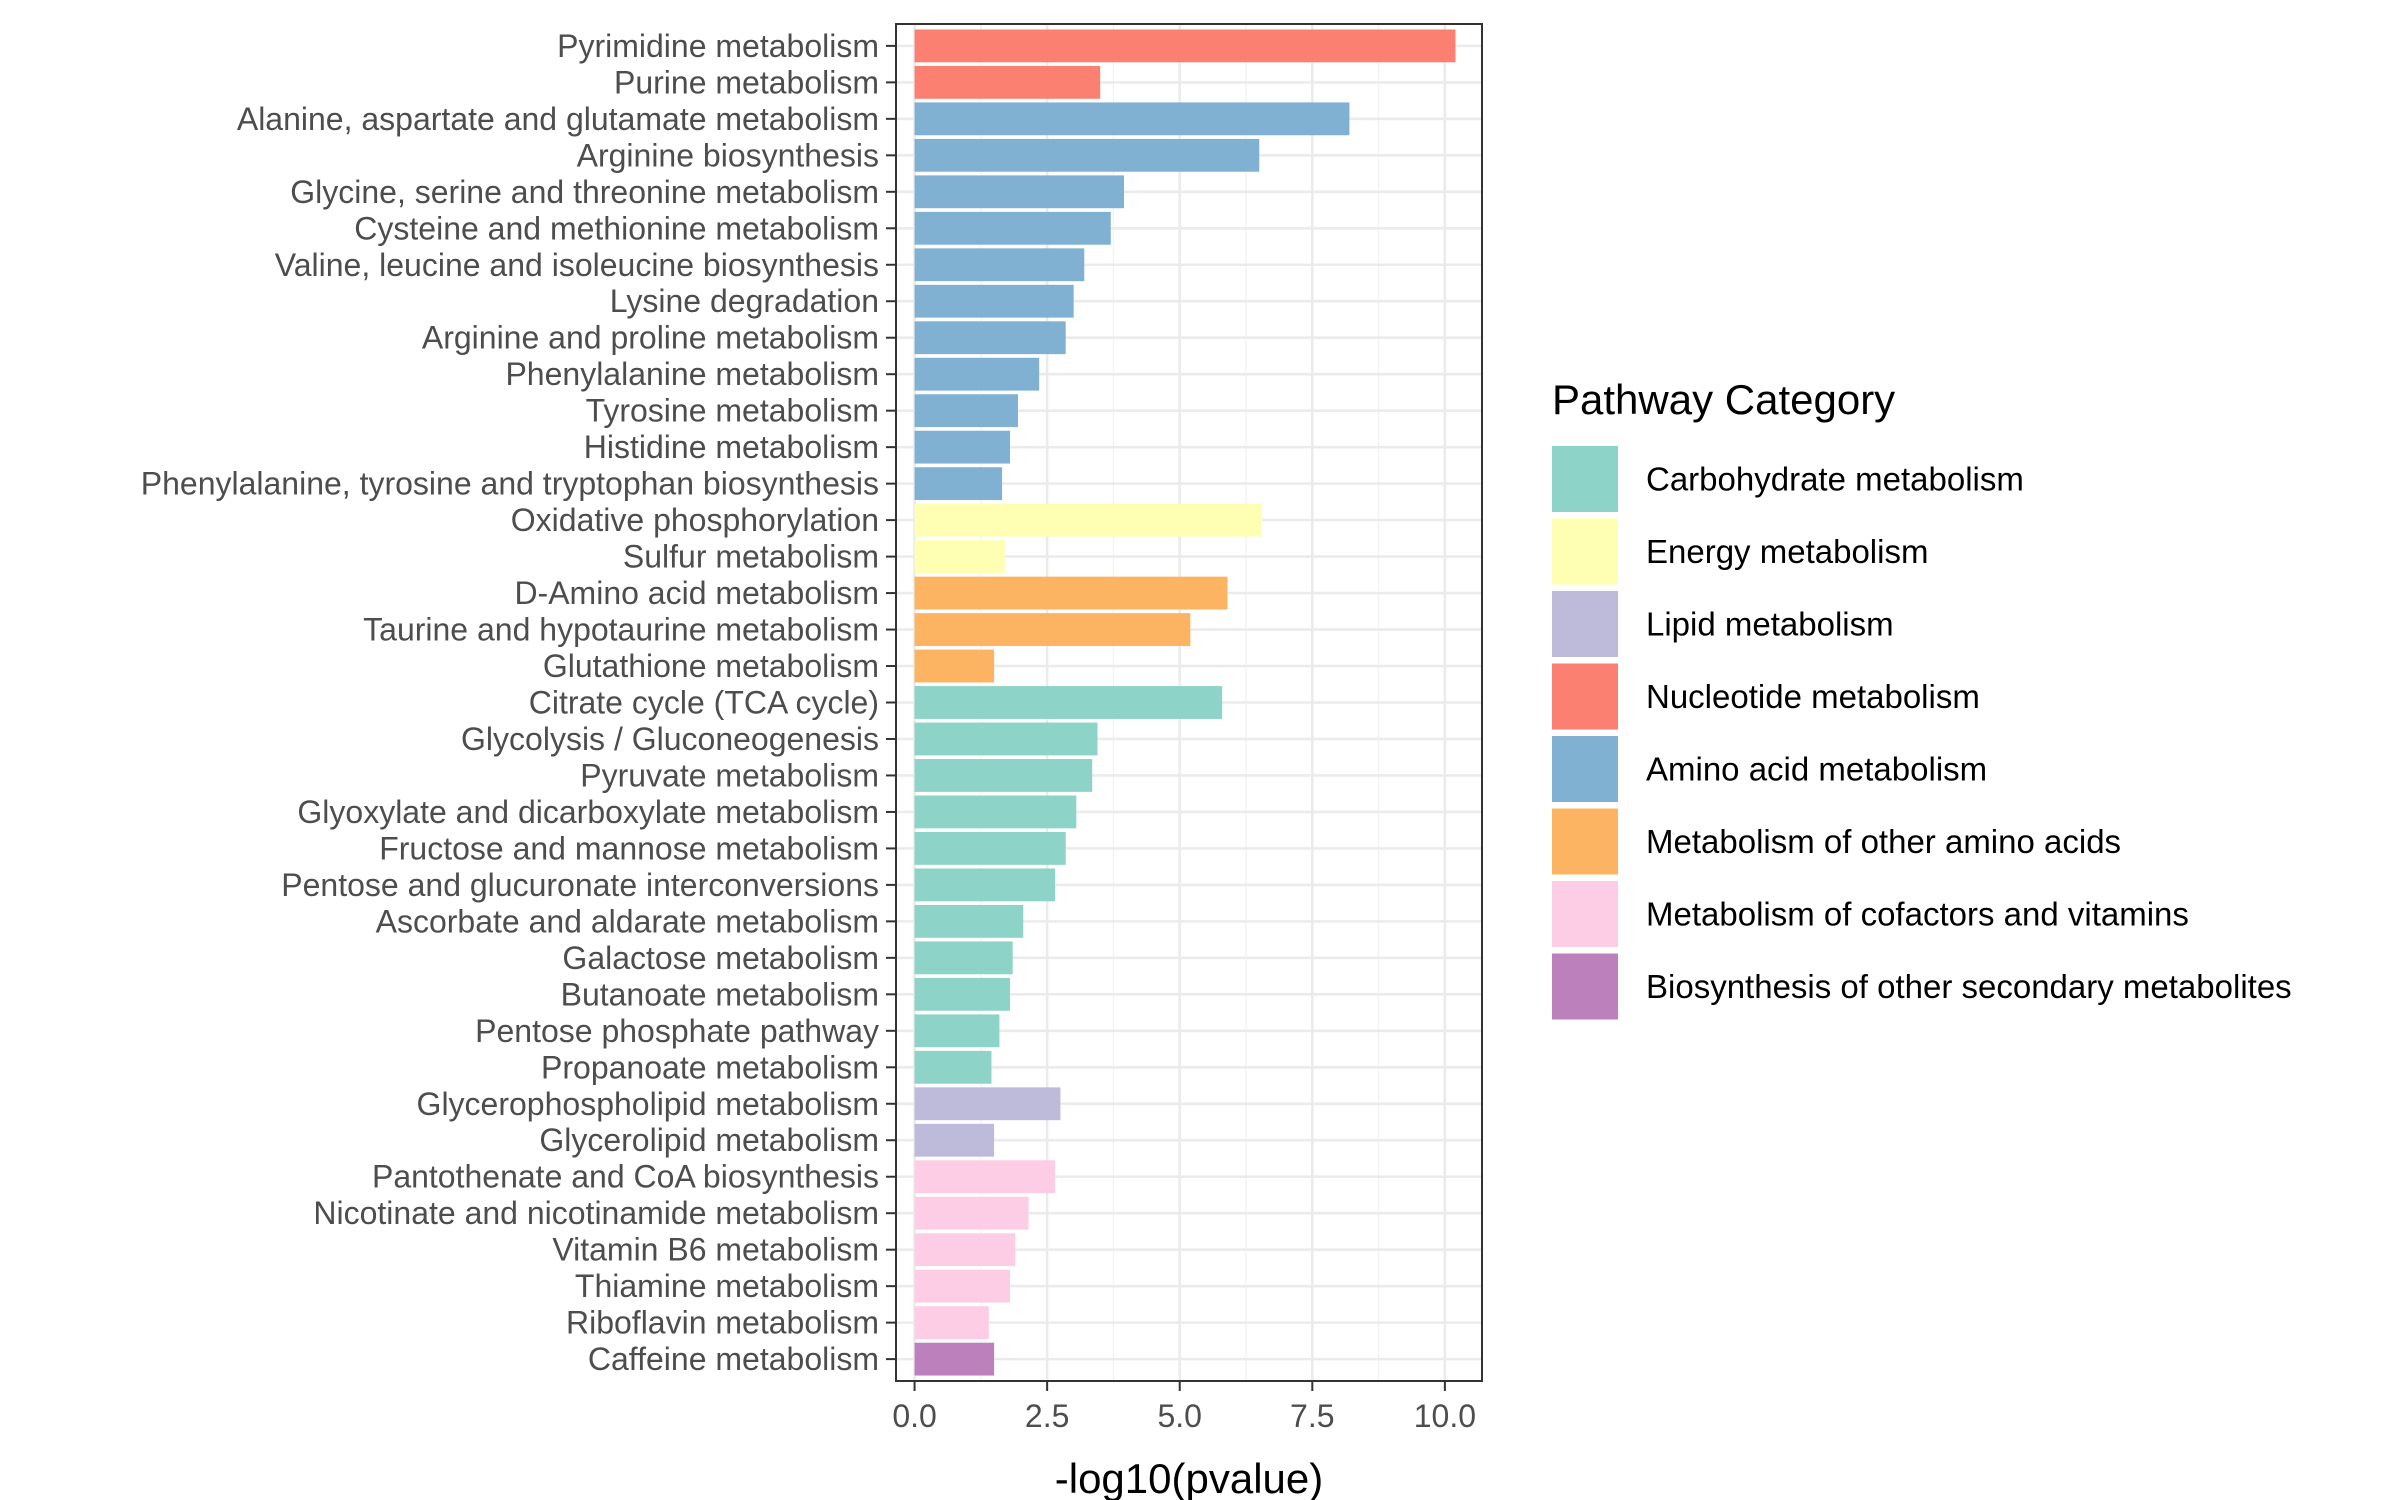  Describe the element at coordinates (720, 958) in the screenshot. I see `y-tick-label: Galactose metabolism` at that location.